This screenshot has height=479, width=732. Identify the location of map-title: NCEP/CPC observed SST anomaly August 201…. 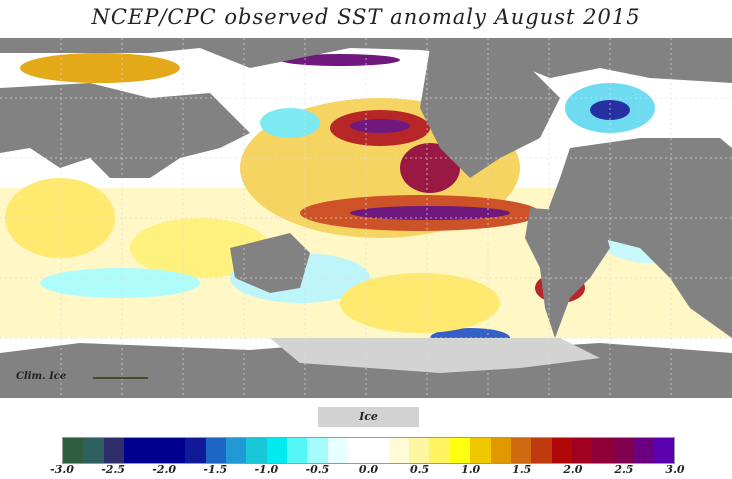
(366, 17).